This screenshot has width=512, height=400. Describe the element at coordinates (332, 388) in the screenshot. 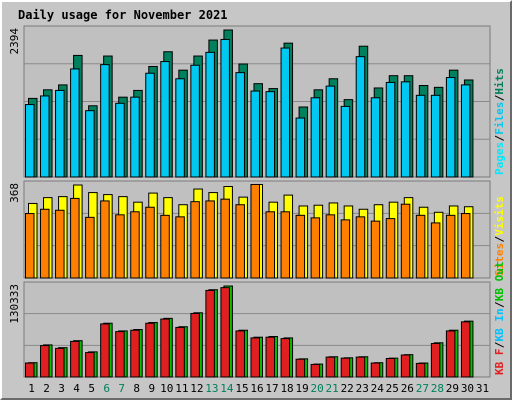

I see `day-label: 21` at that location.